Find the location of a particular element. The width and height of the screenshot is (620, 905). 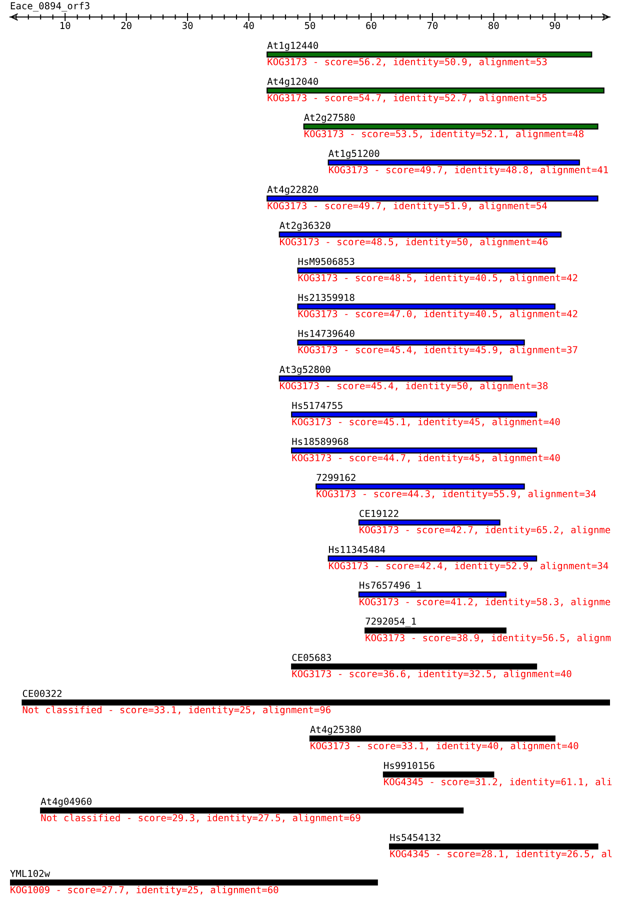

y-tick-label: Hs5174755 is located at coordinates (317, 406).